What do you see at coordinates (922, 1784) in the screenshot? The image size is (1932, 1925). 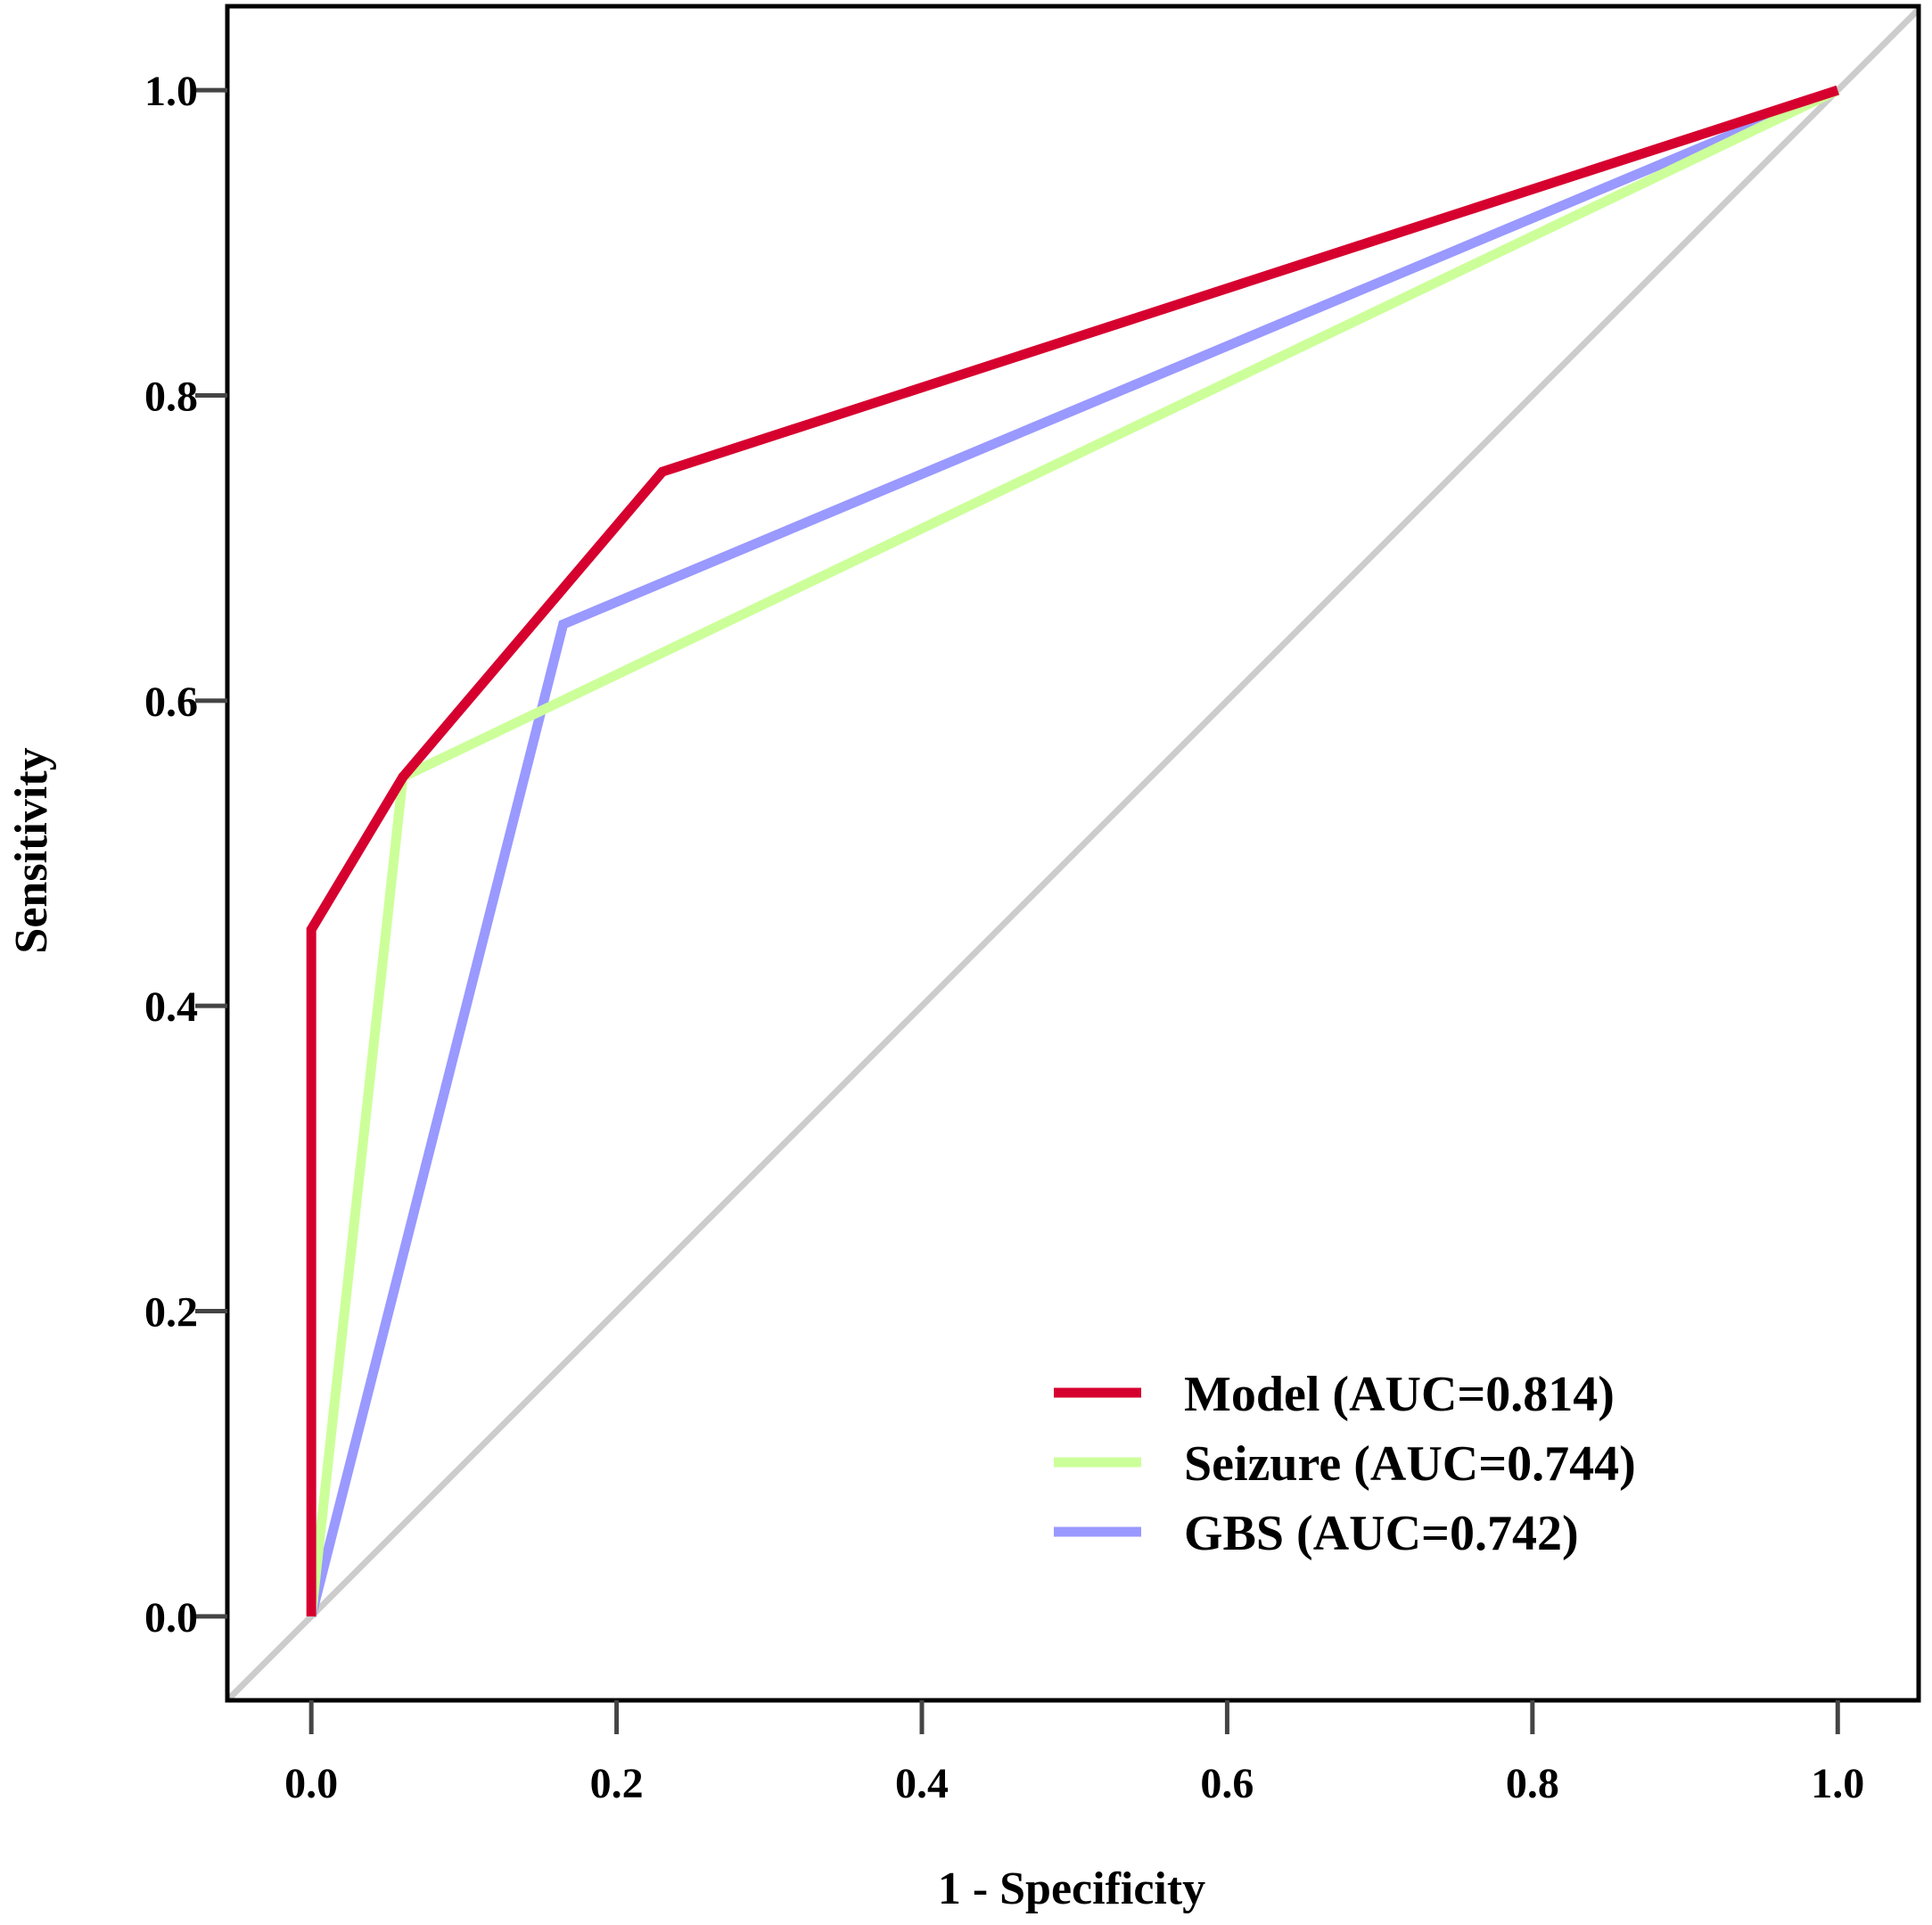 I see `x-tick-label: 0.4` at bounding box center [922, 1784].